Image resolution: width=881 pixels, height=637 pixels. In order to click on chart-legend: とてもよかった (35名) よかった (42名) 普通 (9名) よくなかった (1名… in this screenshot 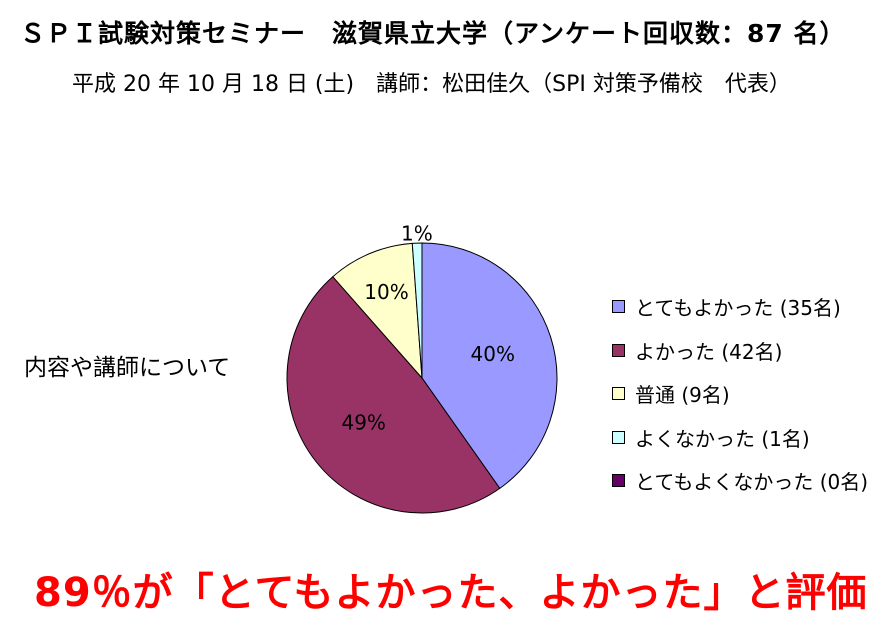, I will do `click(740, 394)`.